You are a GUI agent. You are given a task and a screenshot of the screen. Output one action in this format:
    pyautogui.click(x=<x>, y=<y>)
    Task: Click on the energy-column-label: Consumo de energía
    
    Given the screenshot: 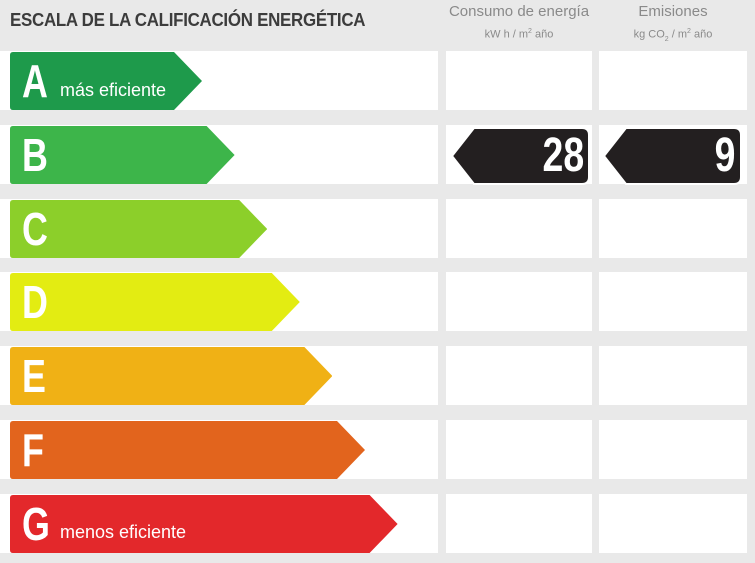 What is the action you would take?
    pyautogui.click(x=519, y=11)
    